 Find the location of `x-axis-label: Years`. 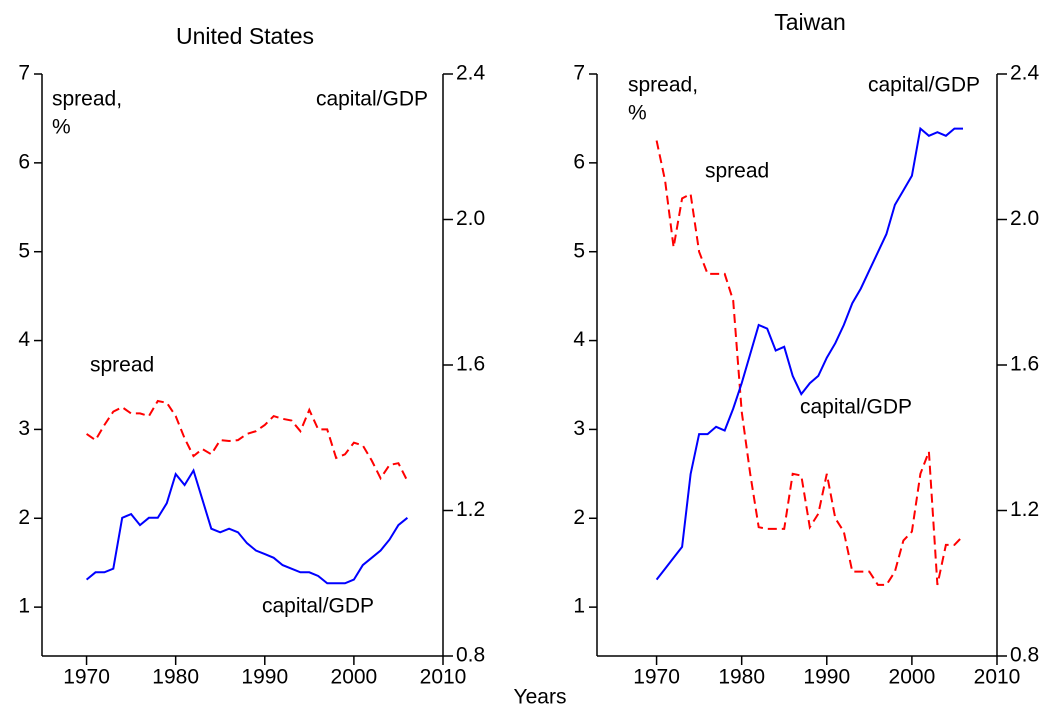

x-axis-label: Years is located at coordinates (540, 697).